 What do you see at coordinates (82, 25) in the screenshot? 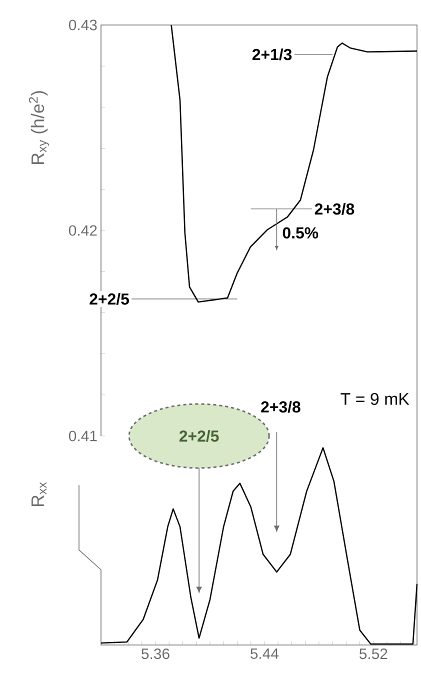
I see `y-tick-label: 0.43` at bounding box center [82, 25].